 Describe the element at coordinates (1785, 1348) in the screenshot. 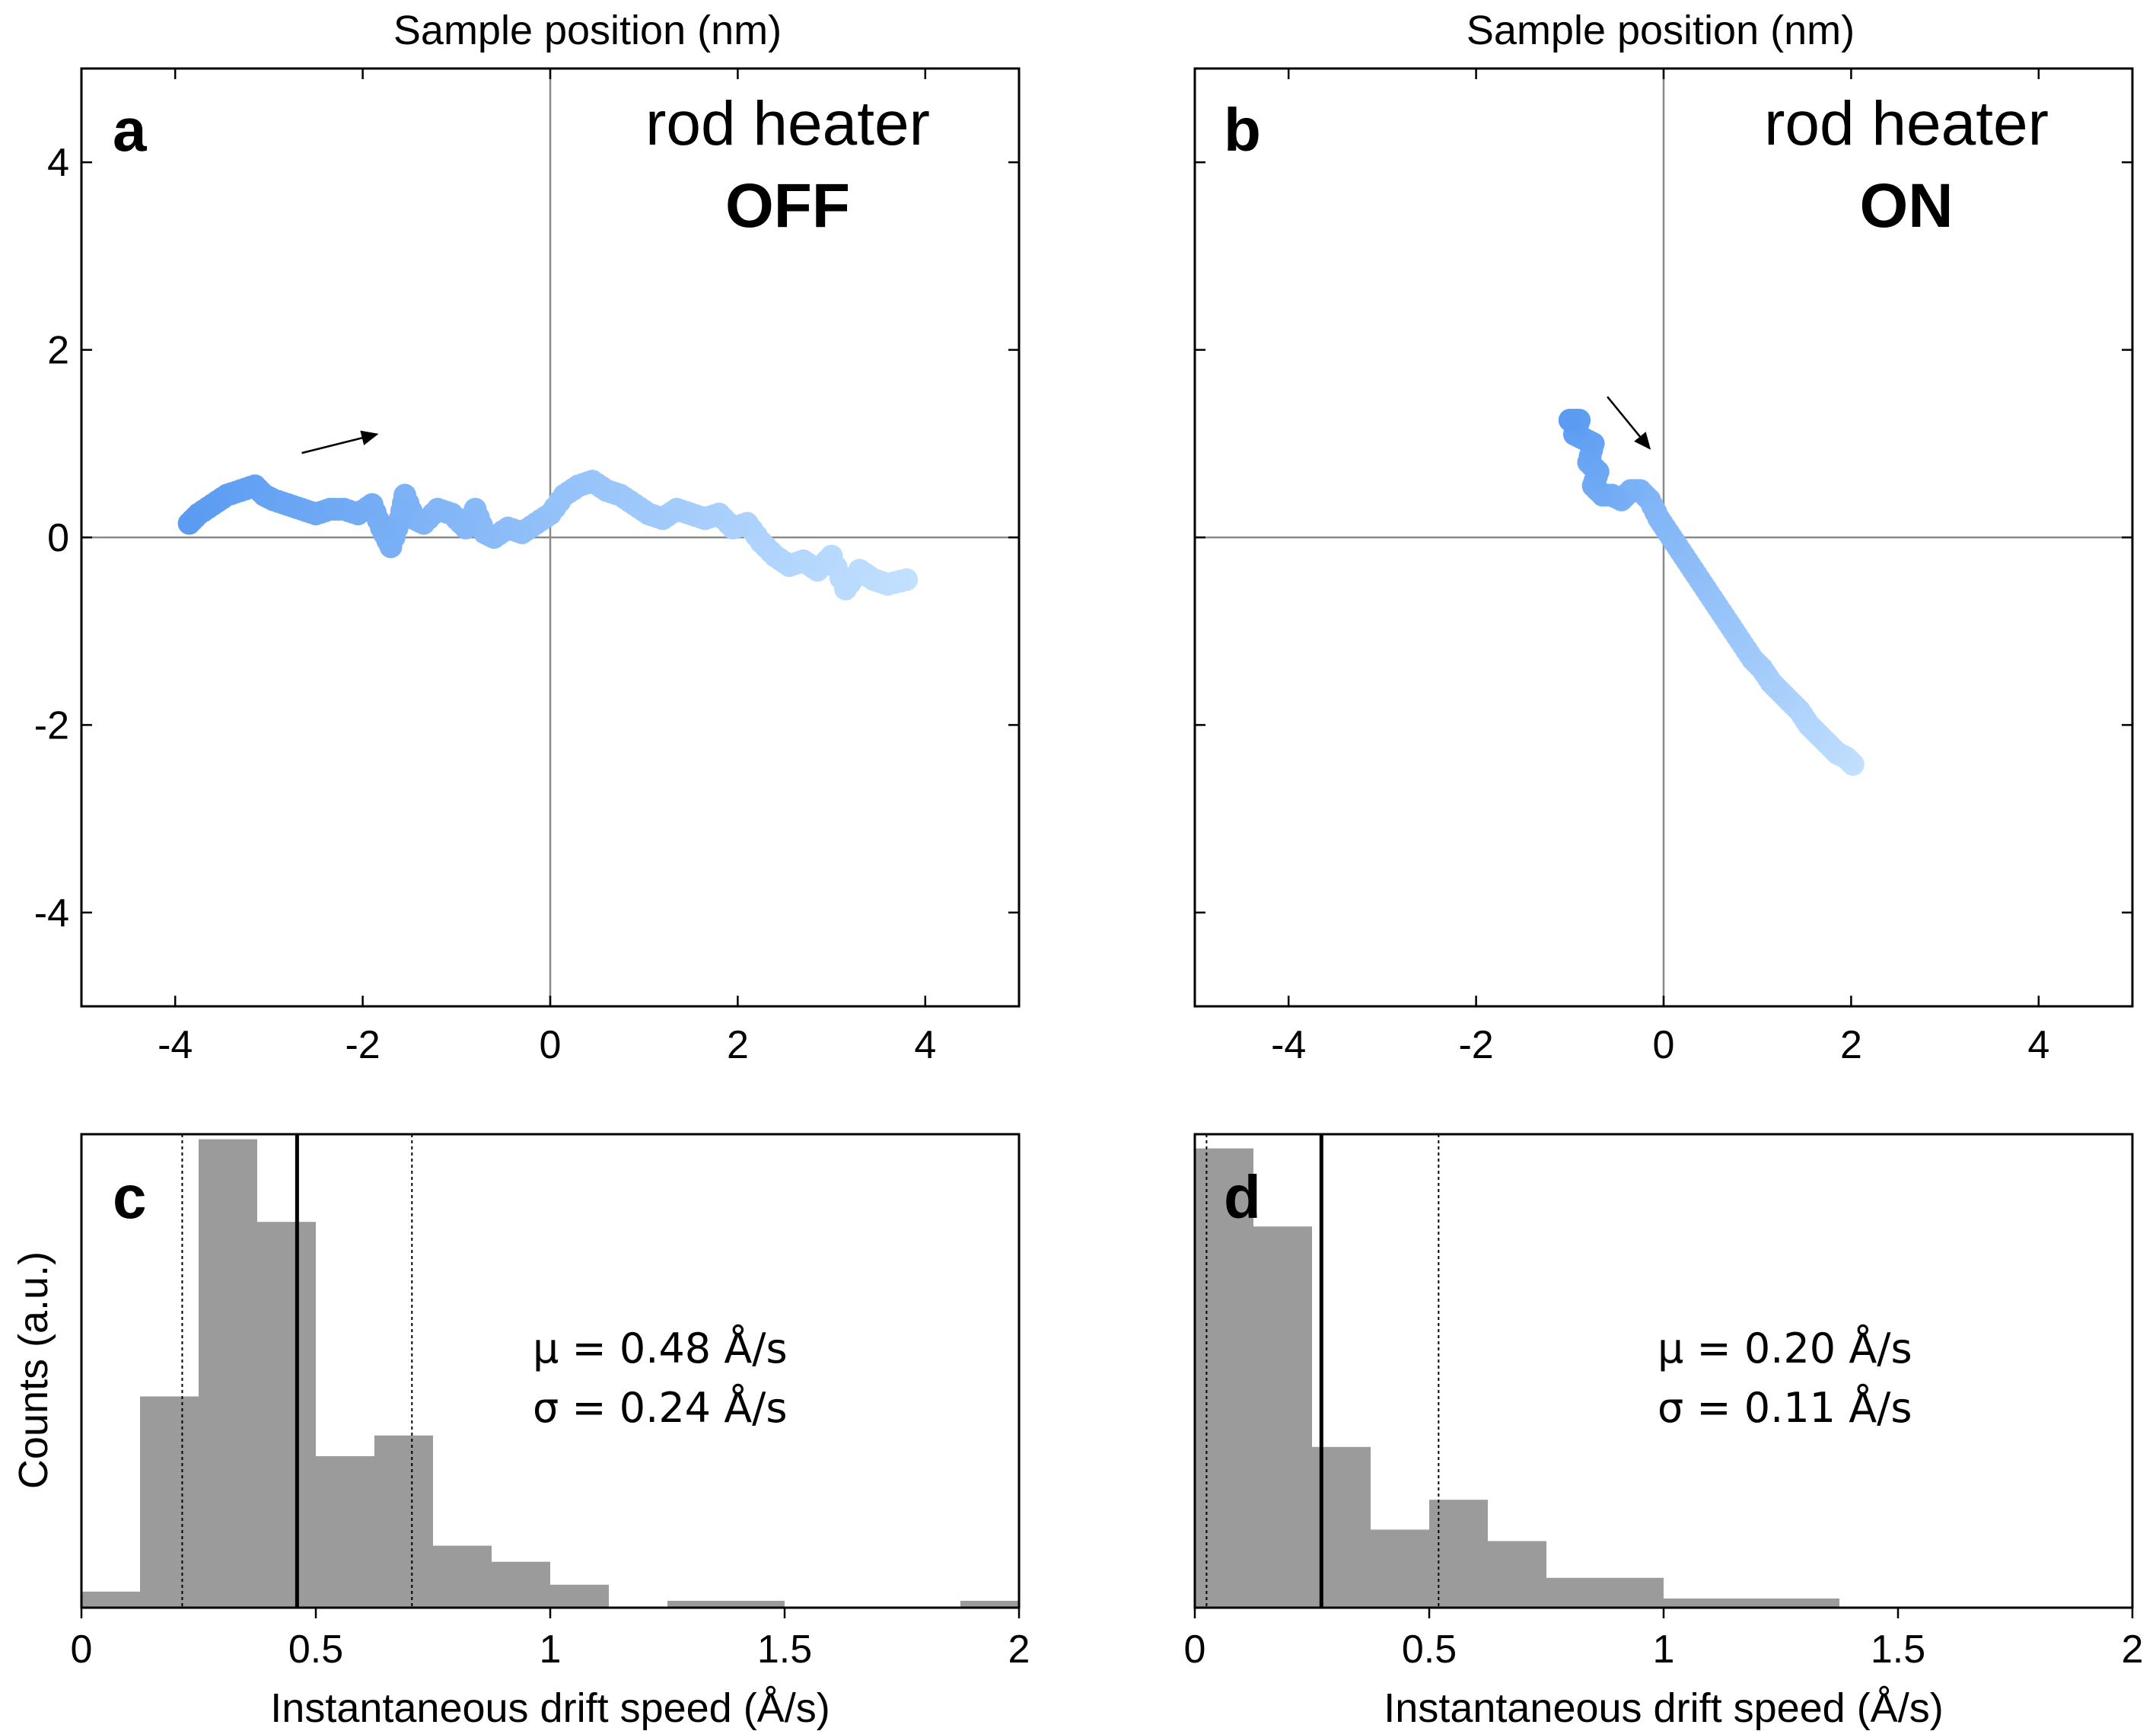

I see `panel-d-mu-text: μ = 0.20 Å/s` at that location.